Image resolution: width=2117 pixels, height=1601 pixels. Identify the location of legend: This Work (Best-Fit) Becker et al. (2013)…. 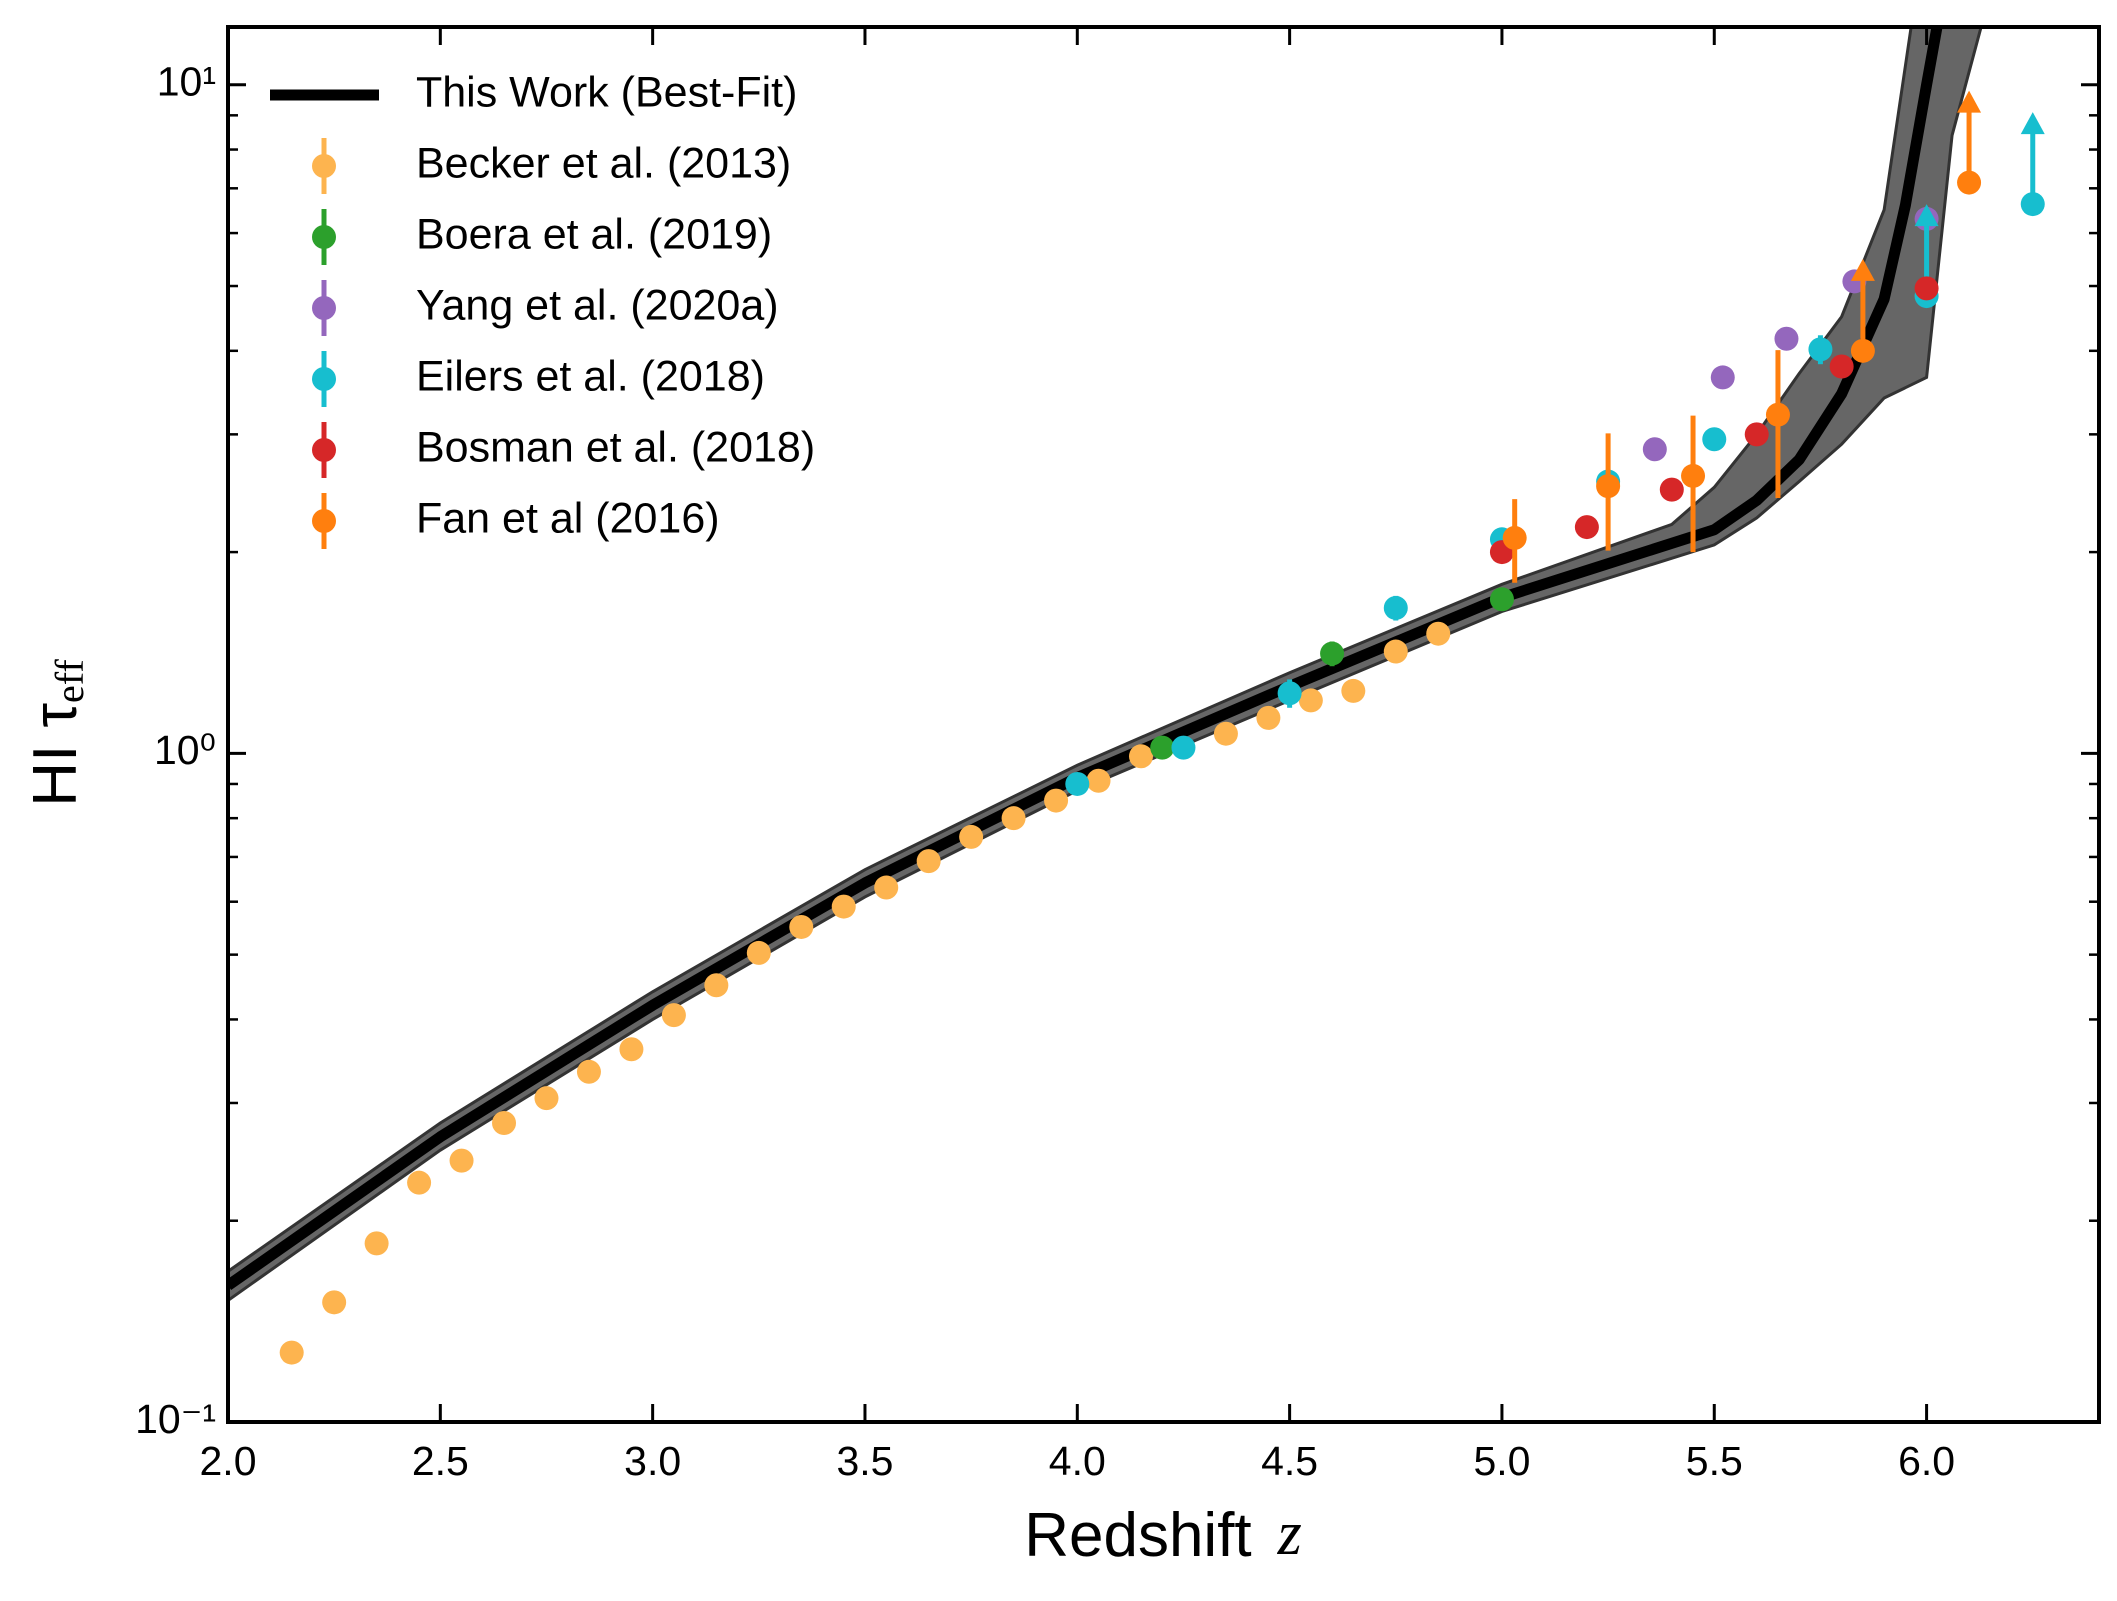
(542, 308).